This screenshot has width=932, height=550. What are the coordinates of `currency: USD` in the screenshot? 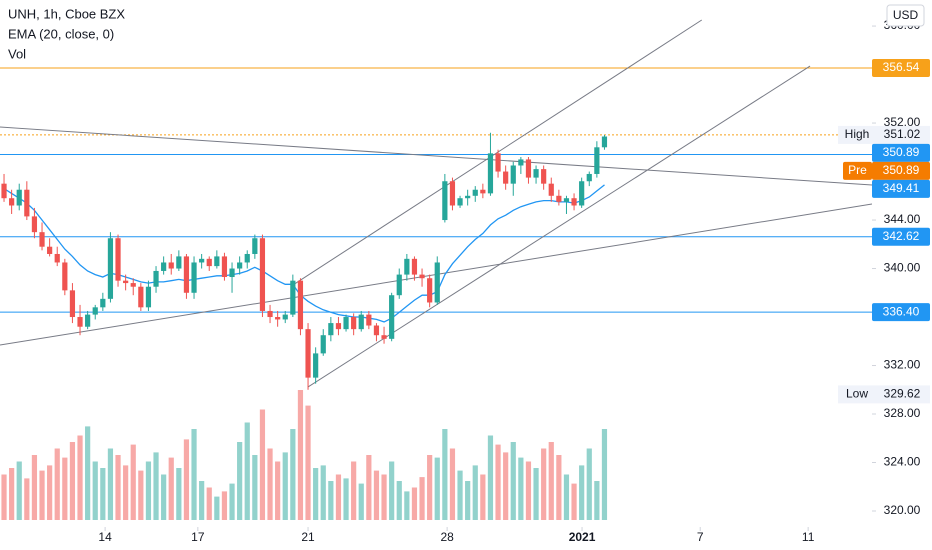 It's located at (906, 15).